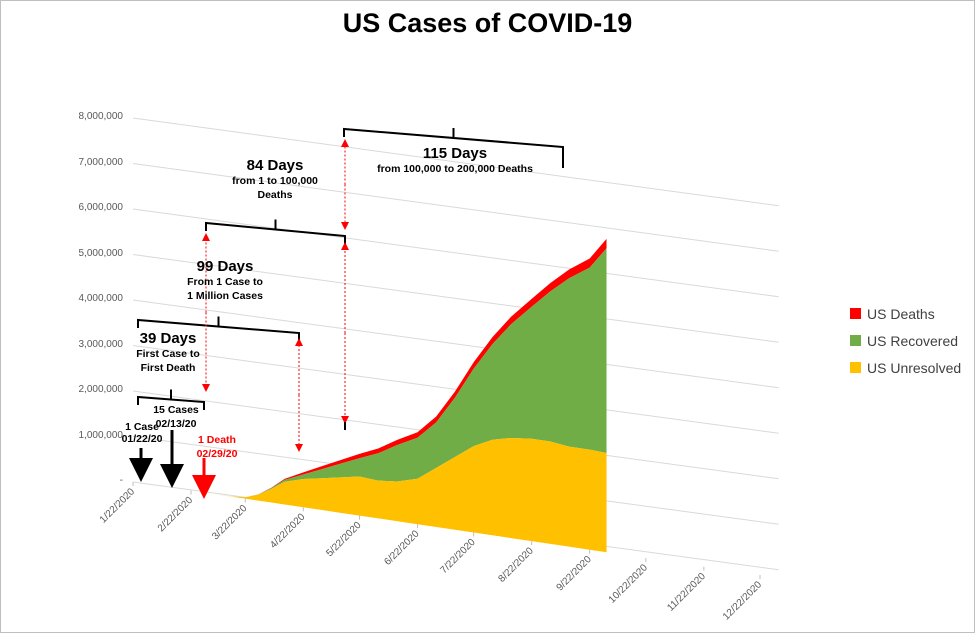  I want to click on annotation-99-days: 99 Days From 1 Case to 1 Million Cases, so click(225, 280).